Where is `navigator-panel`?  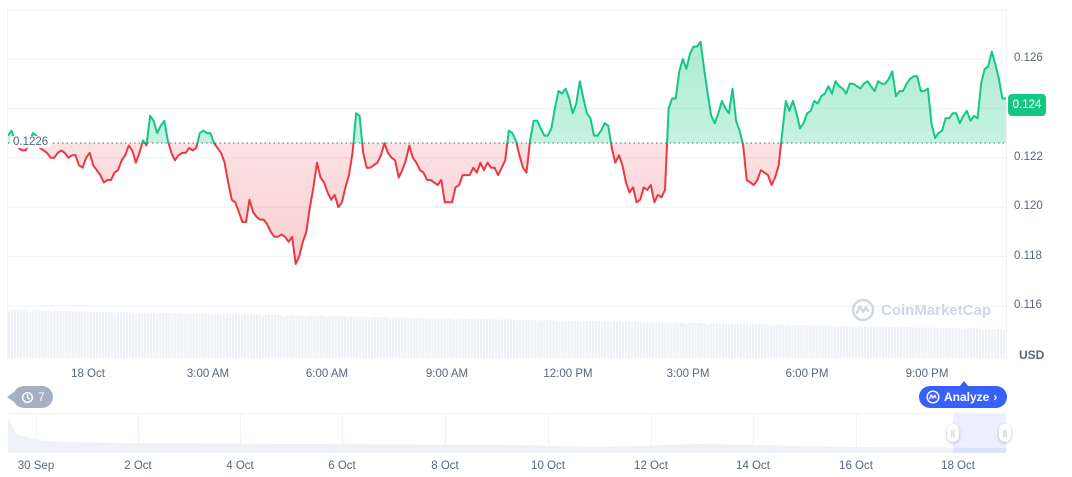 navigator-panel is located at coordinates (507, 433).